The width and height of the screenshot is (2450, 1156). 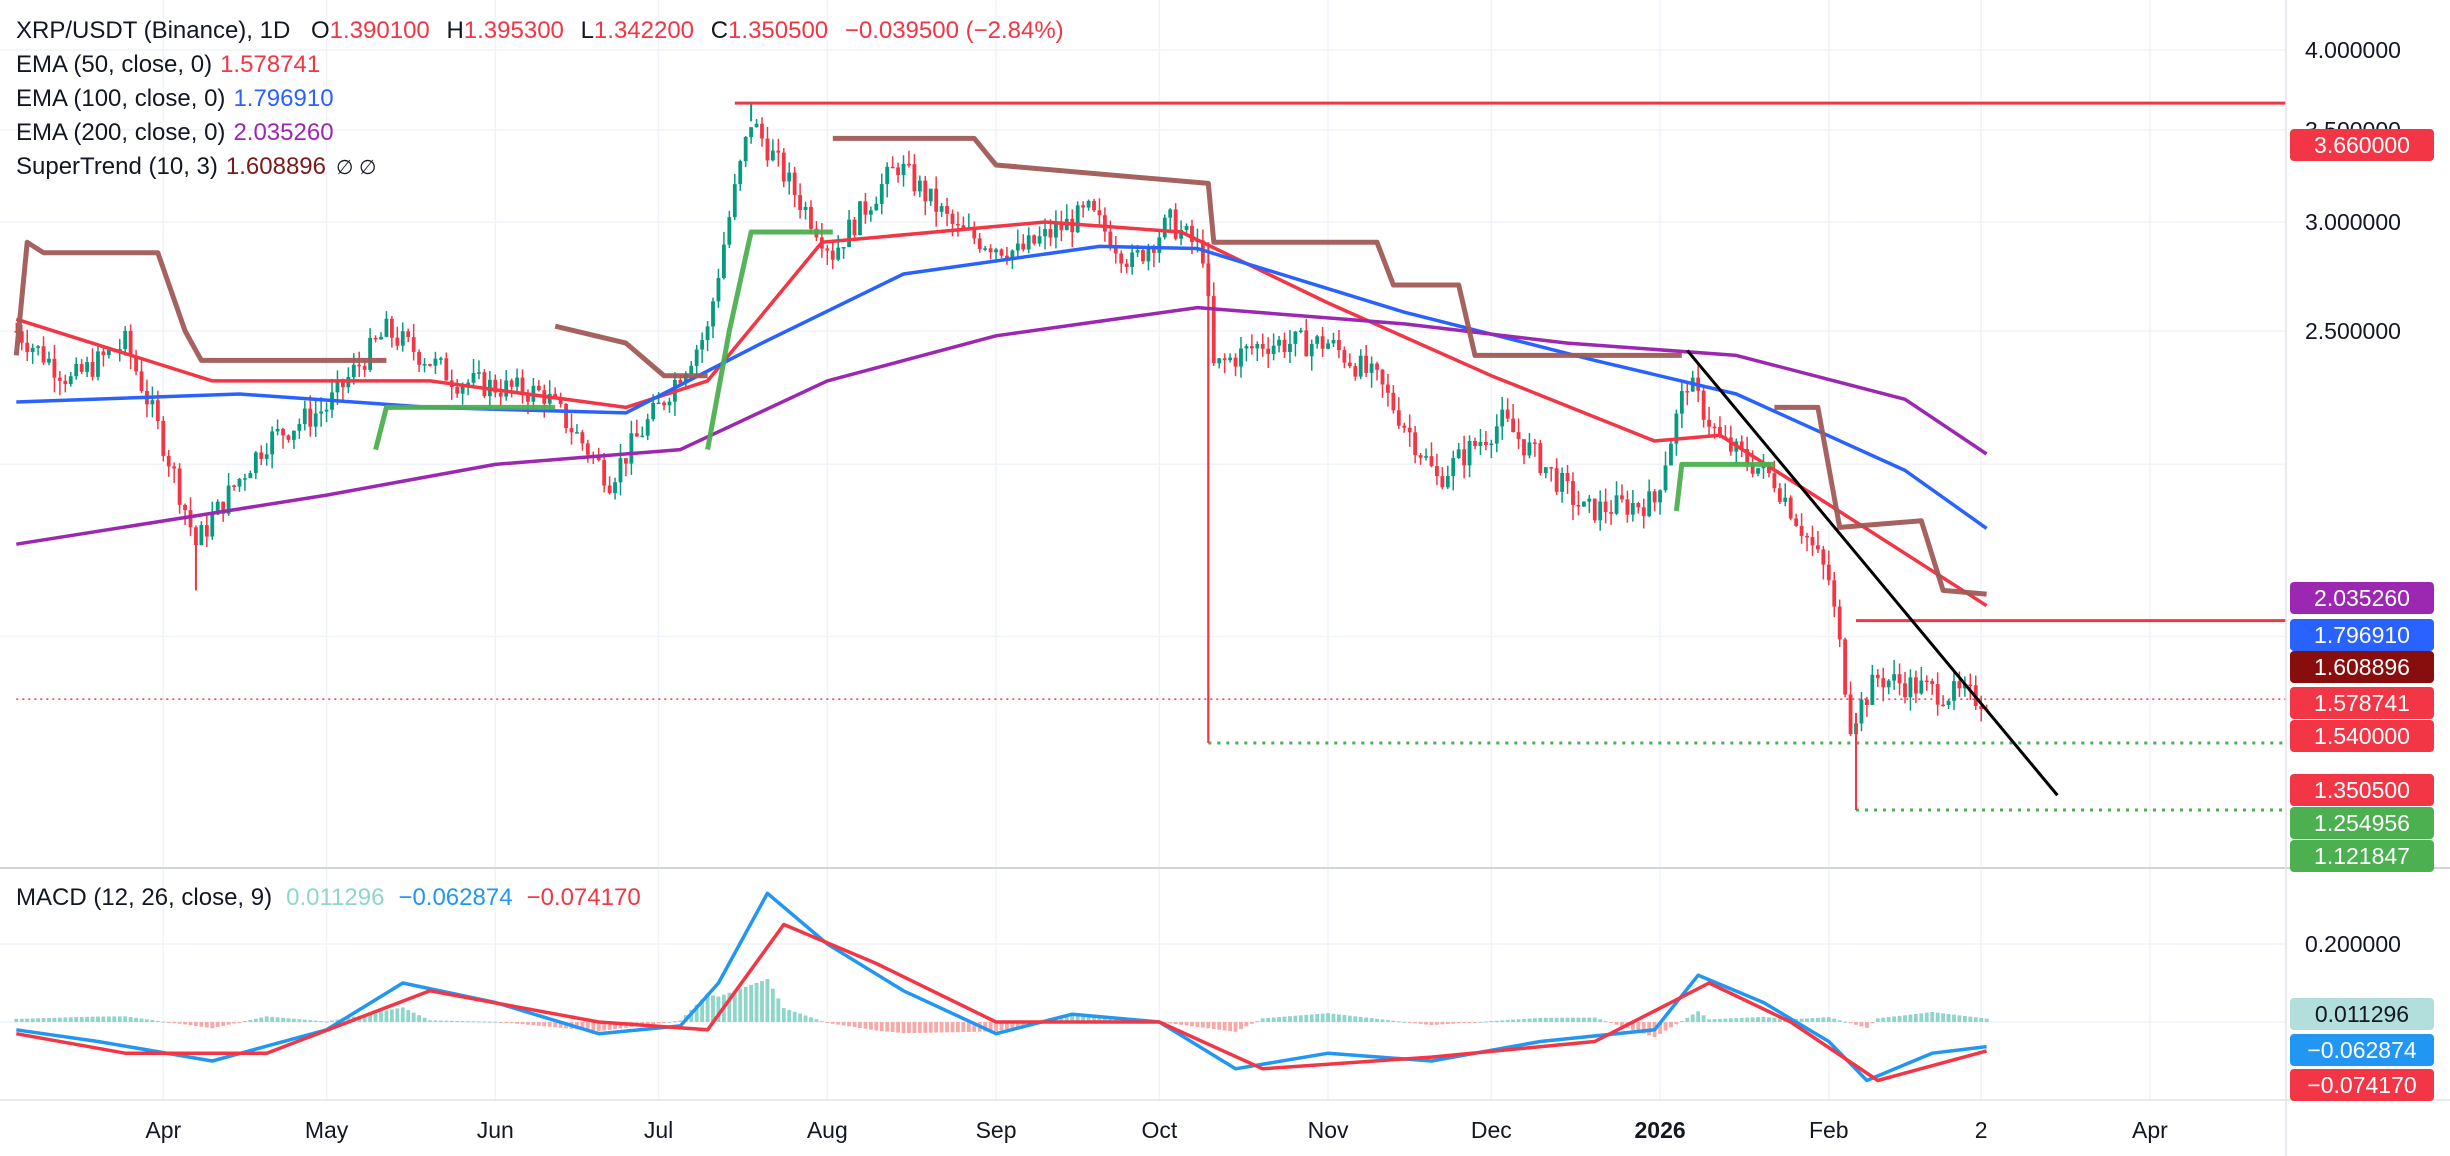 What do you see at coordinates (1328, 1130) in the screenshot?
I see `time-axis-label: Nov` at bounding box center [1328, 1130].